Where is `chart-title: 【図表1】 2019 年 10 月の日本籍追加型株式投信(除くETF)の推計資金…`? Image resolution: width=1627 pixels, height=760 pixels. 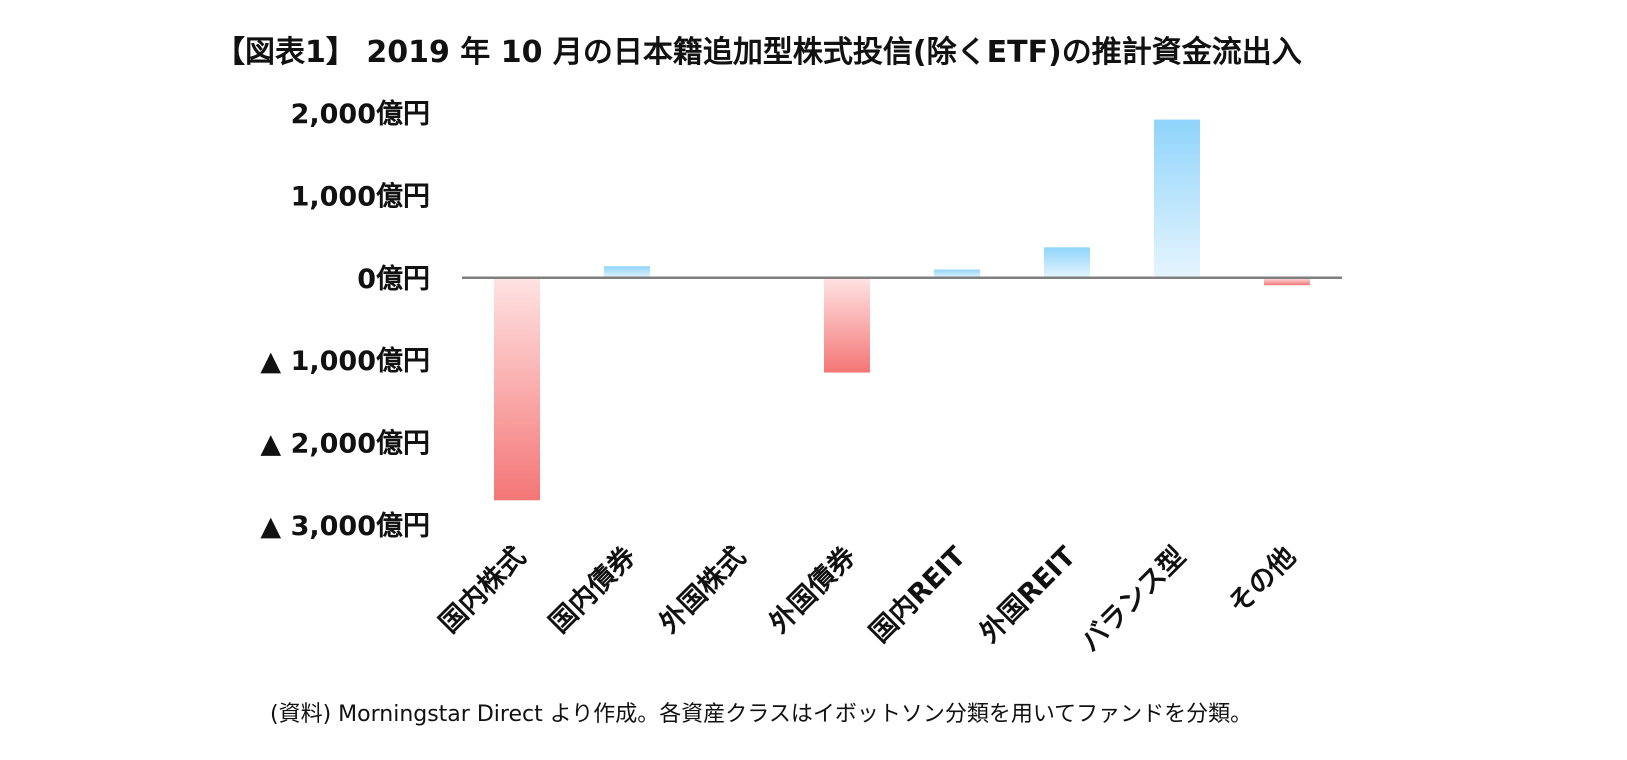 chart-title: 【図表1】 2019 年 10 月の日本籍追加型株式投信(除くETF)の推計資金… is located at coordinates (758, 52).